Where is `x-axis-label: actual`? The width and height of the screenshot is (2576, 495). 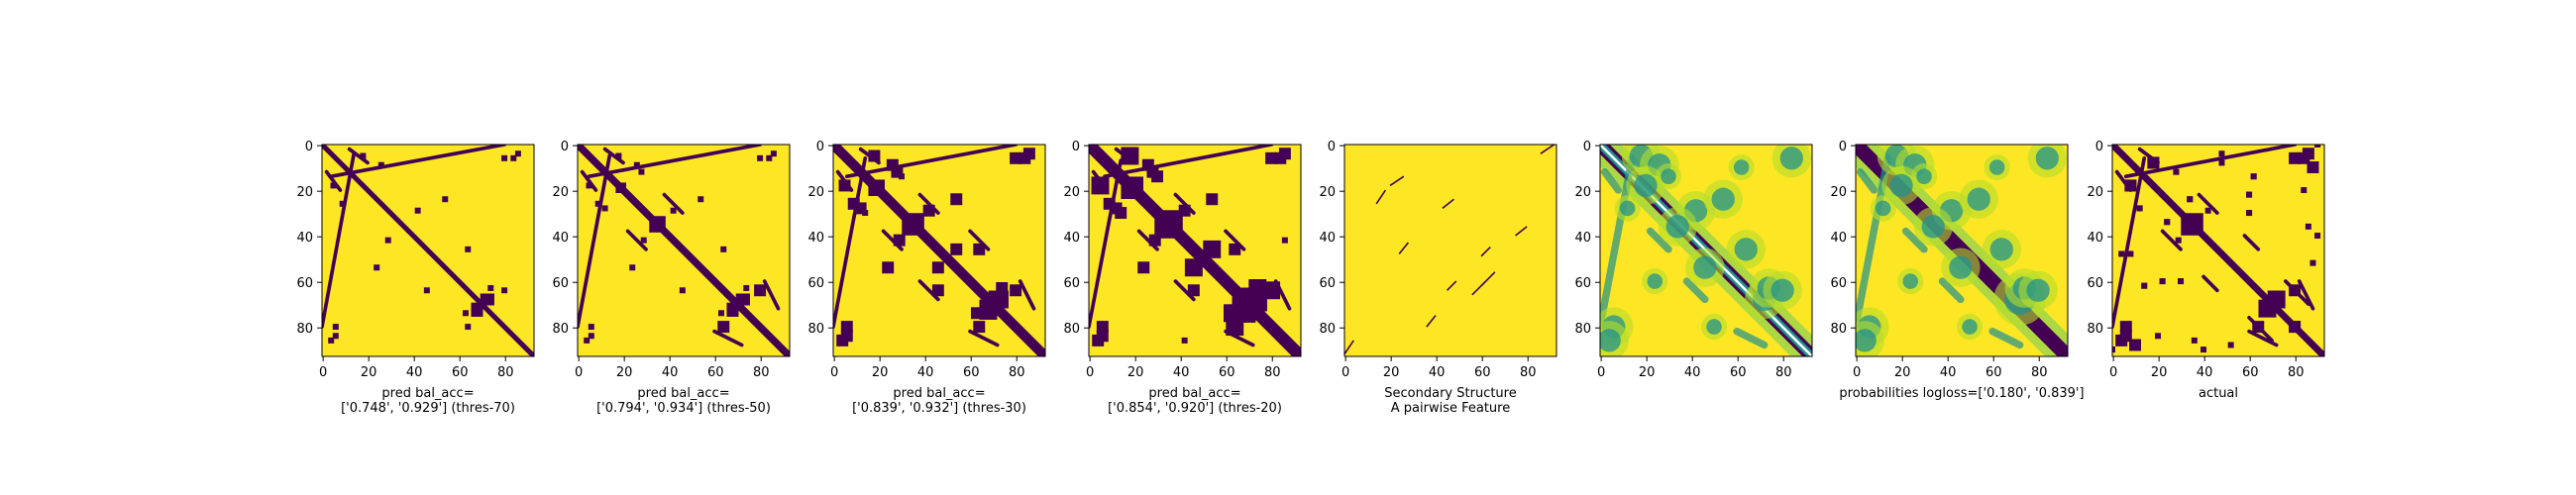
x-axis-label: actual is located at coordinates (2218, 394).